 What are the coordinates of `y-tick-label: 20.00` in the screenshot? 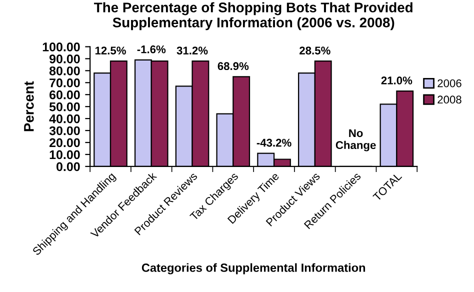 It's located at (64, 143).